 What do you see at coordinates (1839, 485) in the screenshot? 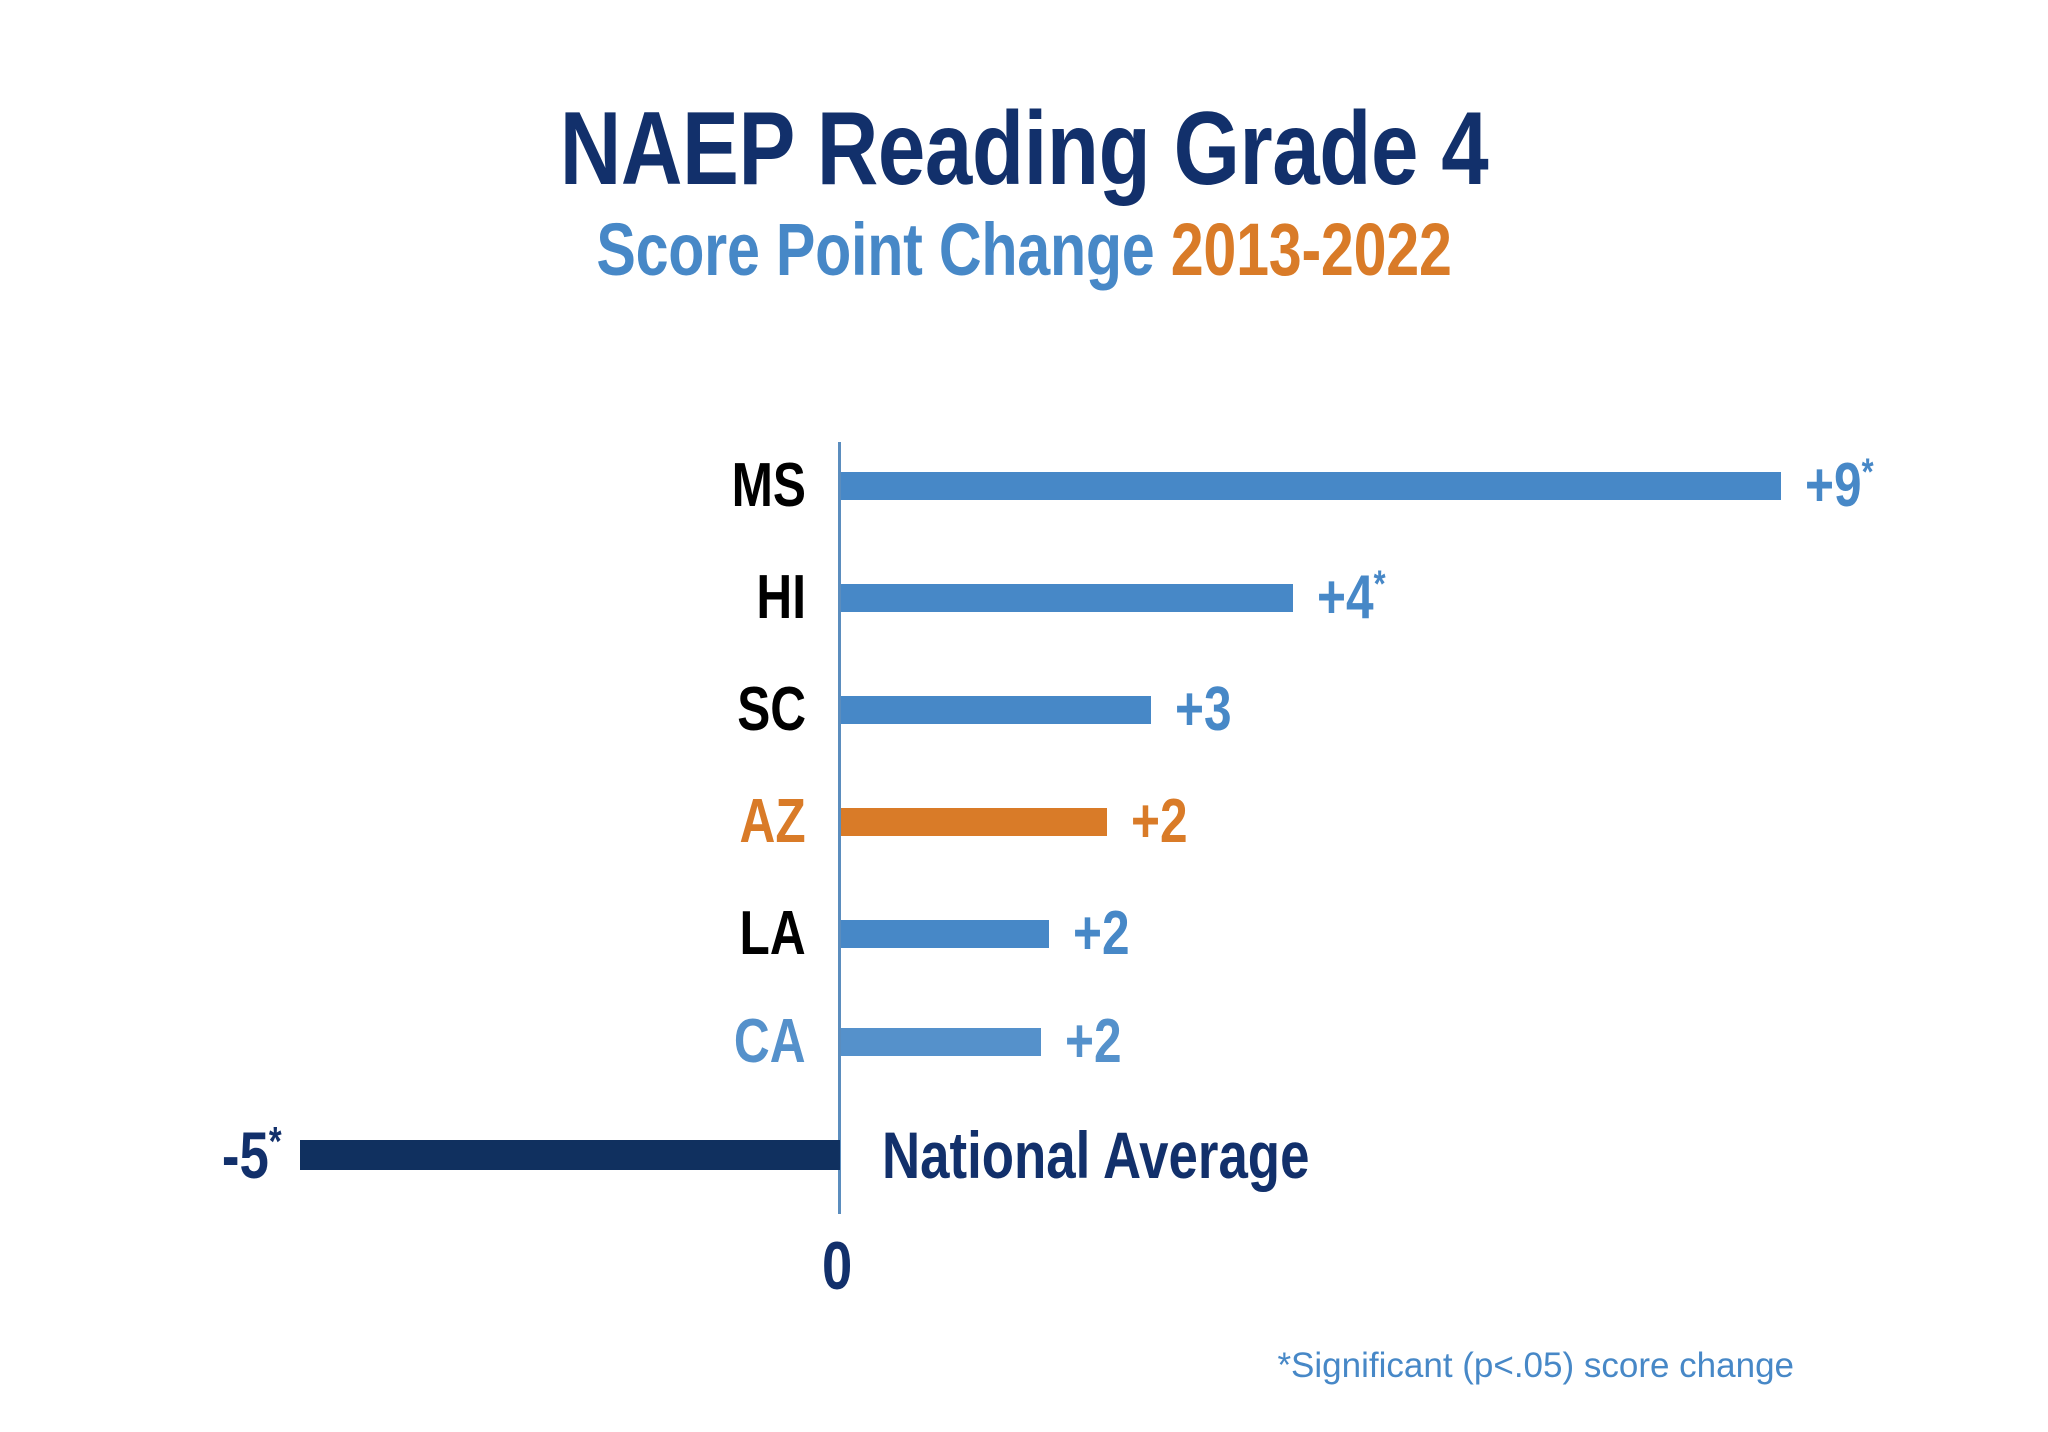
I see `bar-value-label: +9*` at bounding box center [1839, 485].